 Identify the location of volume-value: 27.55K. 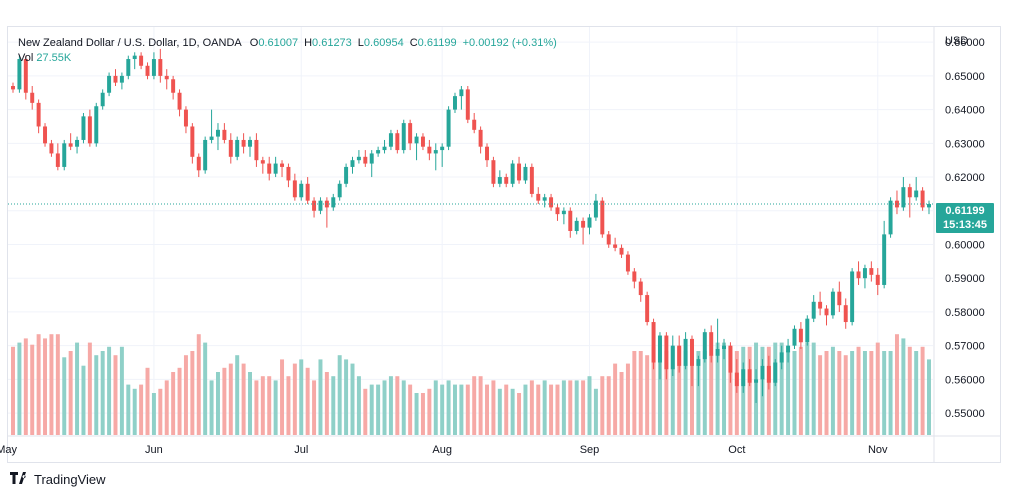
(54, 58).